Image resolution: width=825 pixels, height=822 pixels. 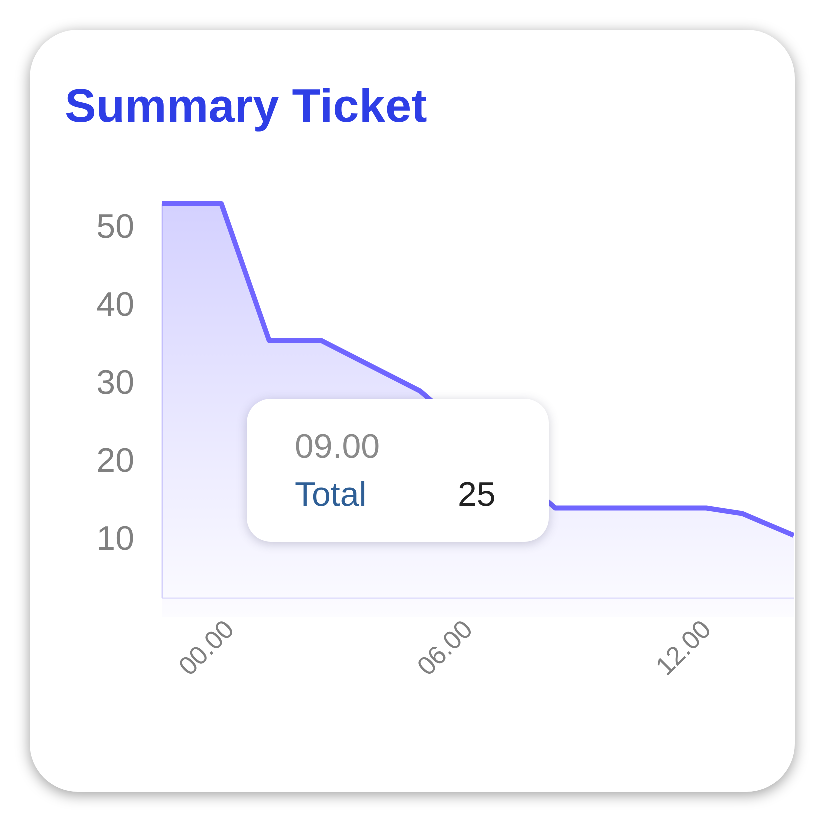 What do you see at coordinates (115, 305) in the screenshot?
I see `y-tick-label: 40` at bounding box center [115, 305].